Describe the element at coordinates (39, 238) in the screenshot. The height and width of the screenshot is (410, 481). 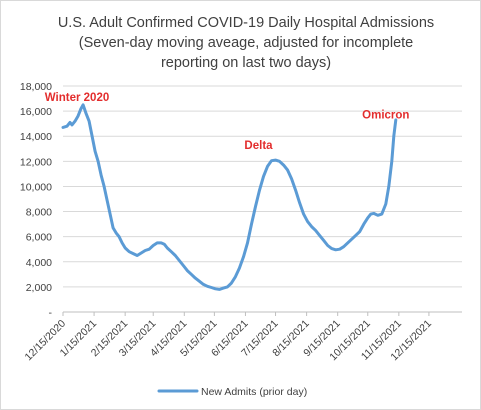
I see `y-tick-label: 6,000` at that location.